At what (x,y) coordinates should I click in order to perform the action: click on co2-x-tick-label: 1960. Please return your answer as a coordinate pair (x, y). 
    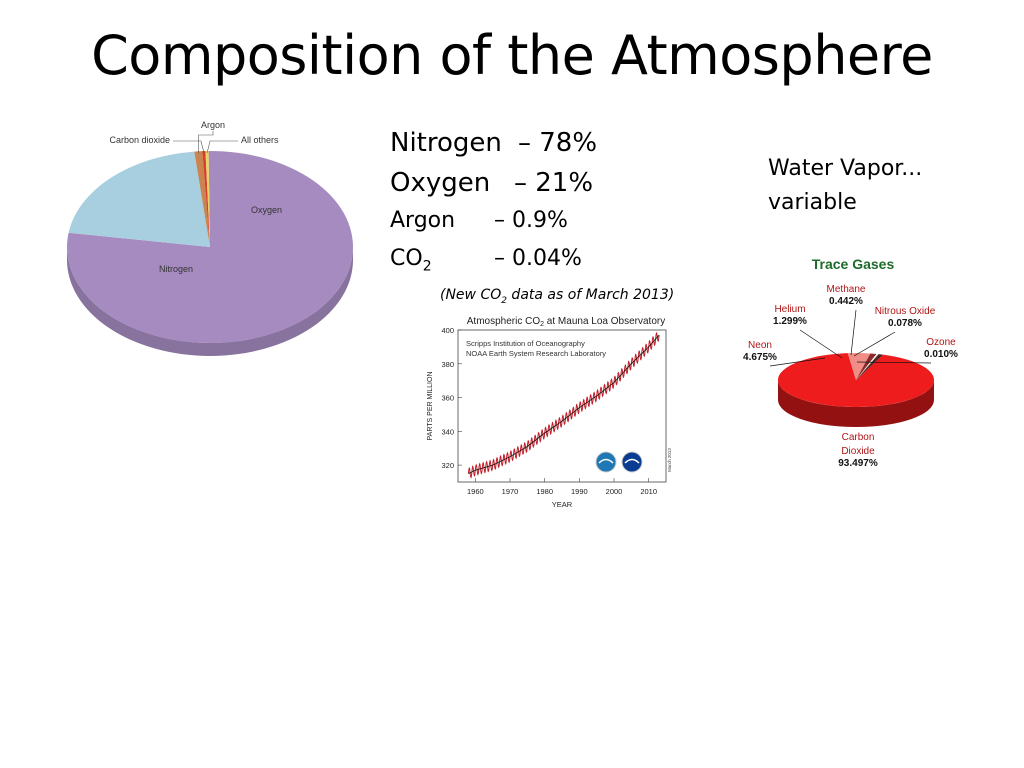
    Looking at the image, I should click on (475, 491).